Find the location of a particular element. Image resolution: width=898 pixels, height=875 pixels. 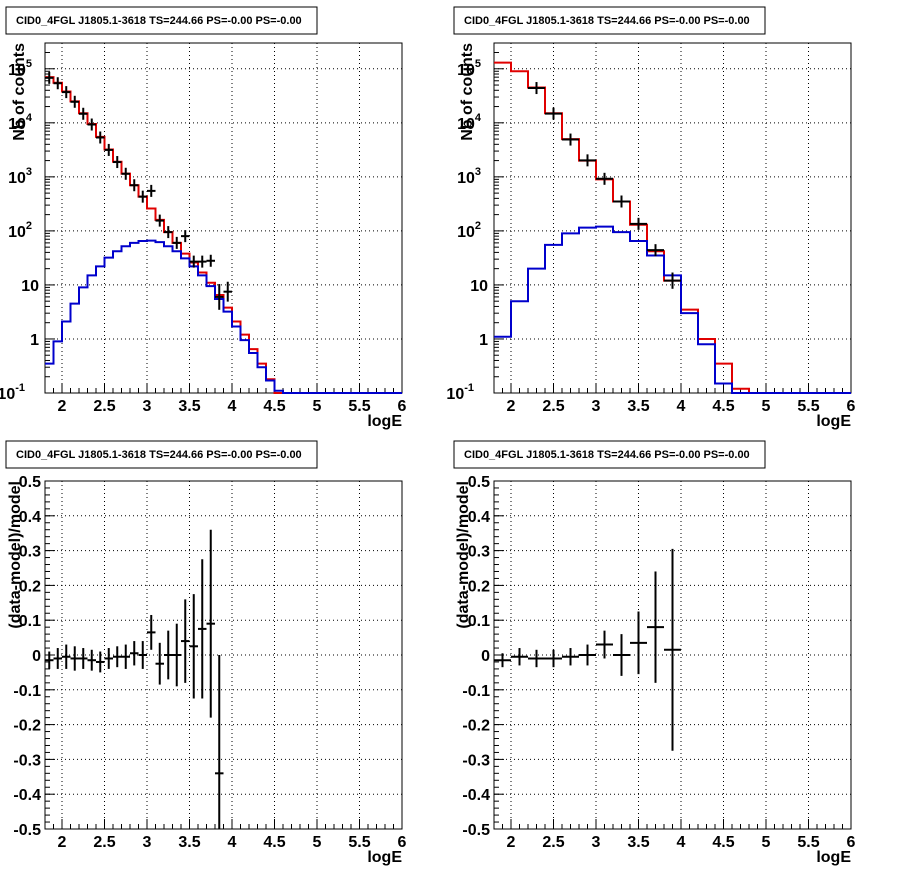

y-tick-label: 0.2 is located at coordinates (479, 586).